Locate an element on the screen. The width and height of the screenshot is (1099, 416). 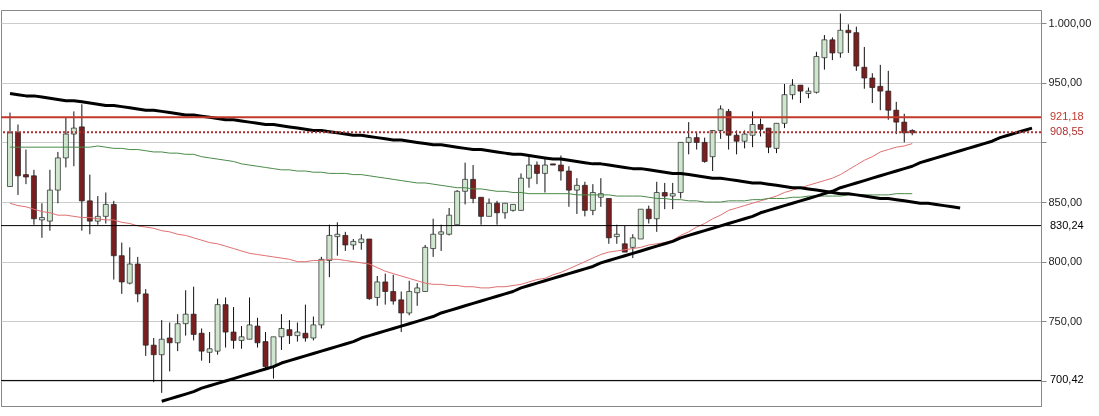
y-tick-label: 750,00 is located at coordinates (1065, 320).